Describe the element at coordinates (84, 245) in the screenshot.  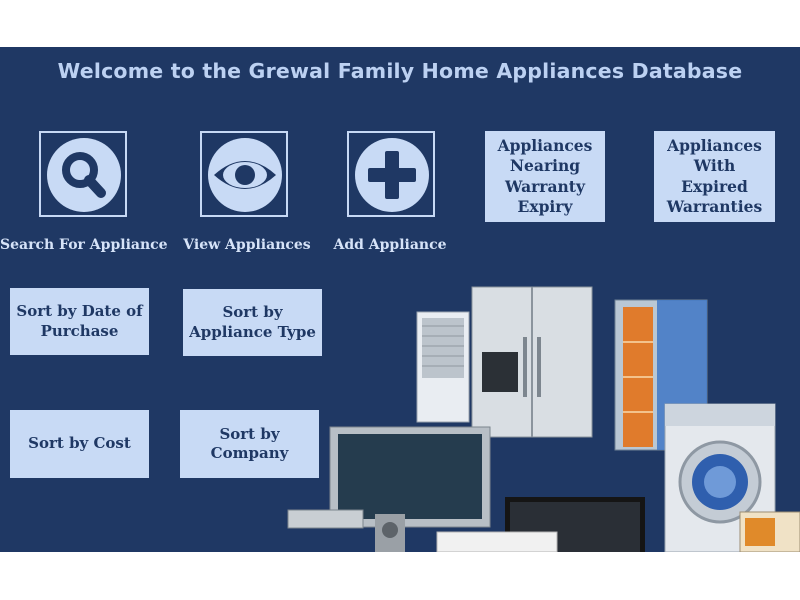
I see `search-appliance-label: Search For Appliance` at that location.